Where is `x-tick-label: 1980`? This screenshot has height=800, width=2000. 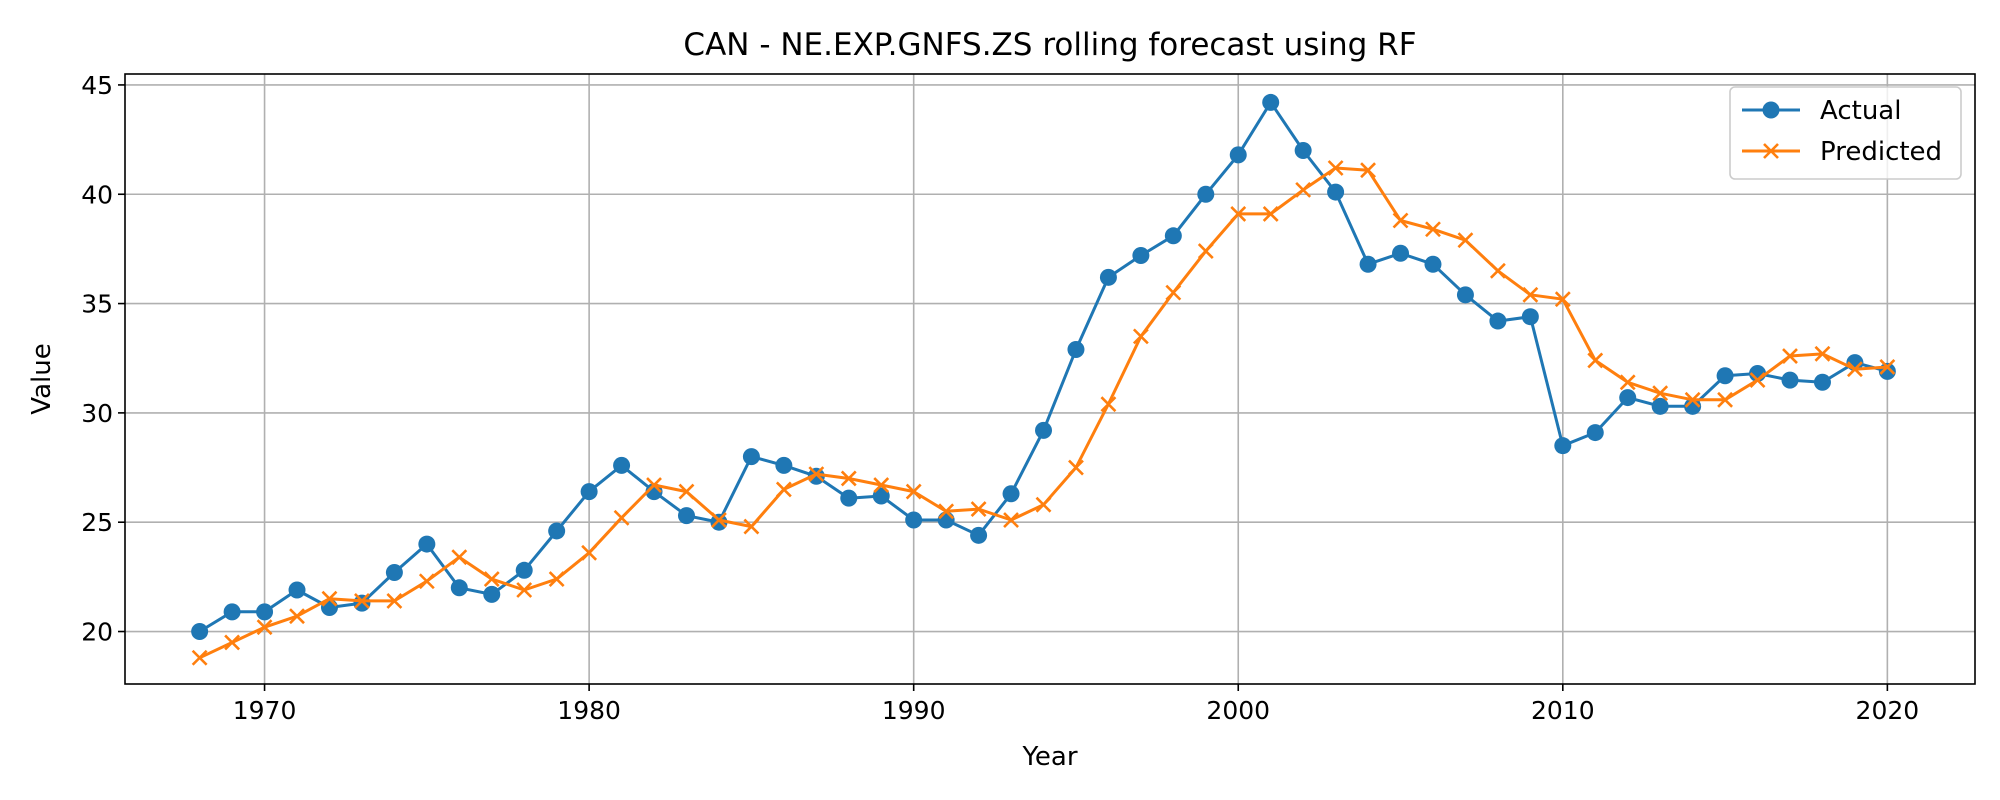
x-tick-label: 1980 is located at coordinates (589, 710).